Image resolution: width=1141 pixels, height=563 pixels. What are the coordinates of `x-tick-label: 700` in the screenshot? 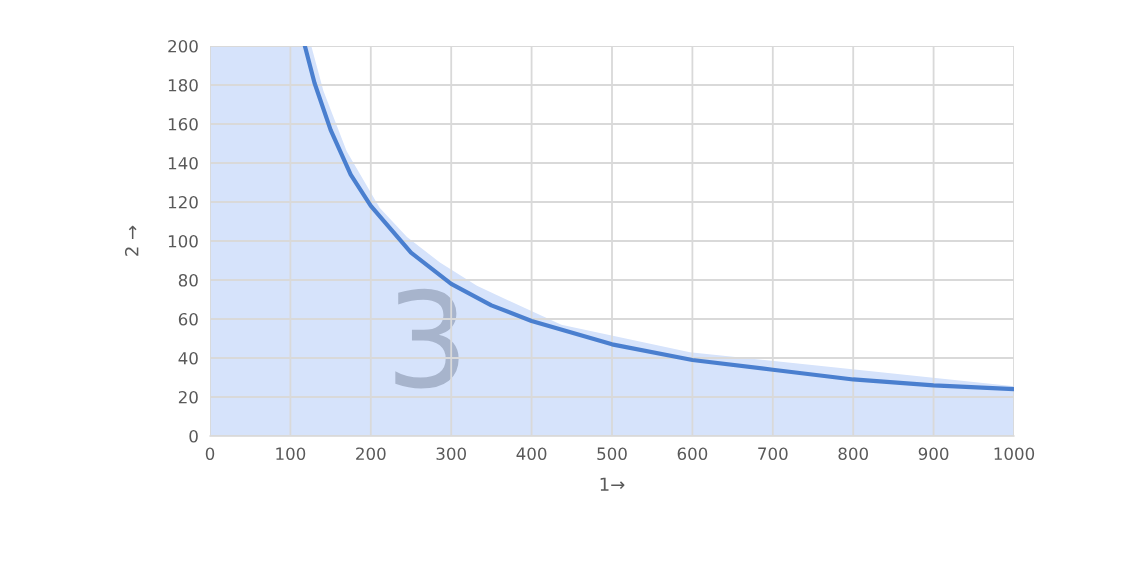 It's located at (773, 454).